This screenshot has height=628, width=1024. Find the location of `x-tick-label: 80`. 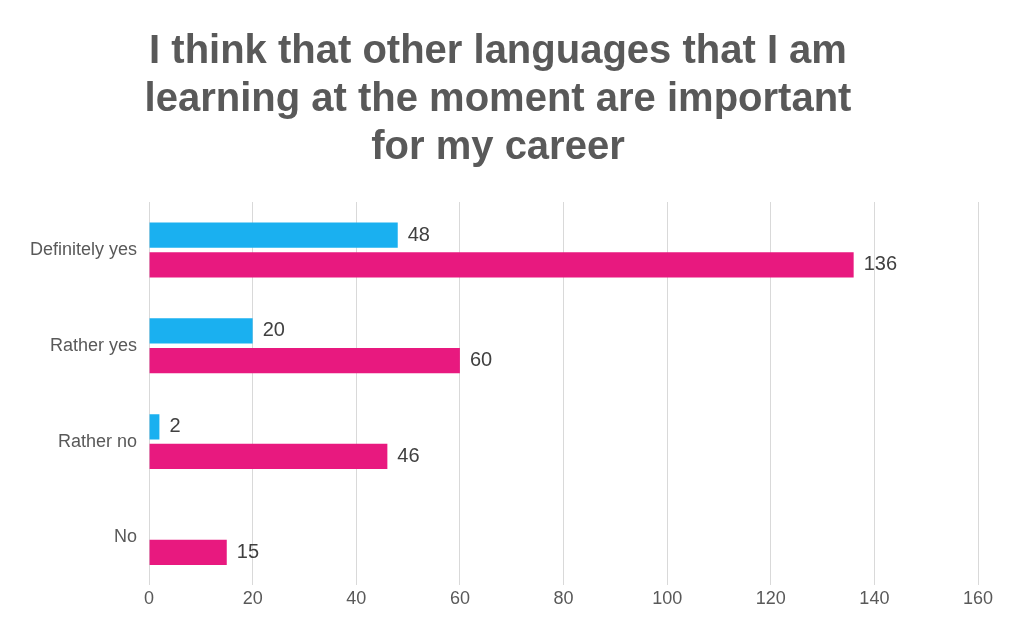

x-tick-label: 80 is located at coordinates (563, 598).